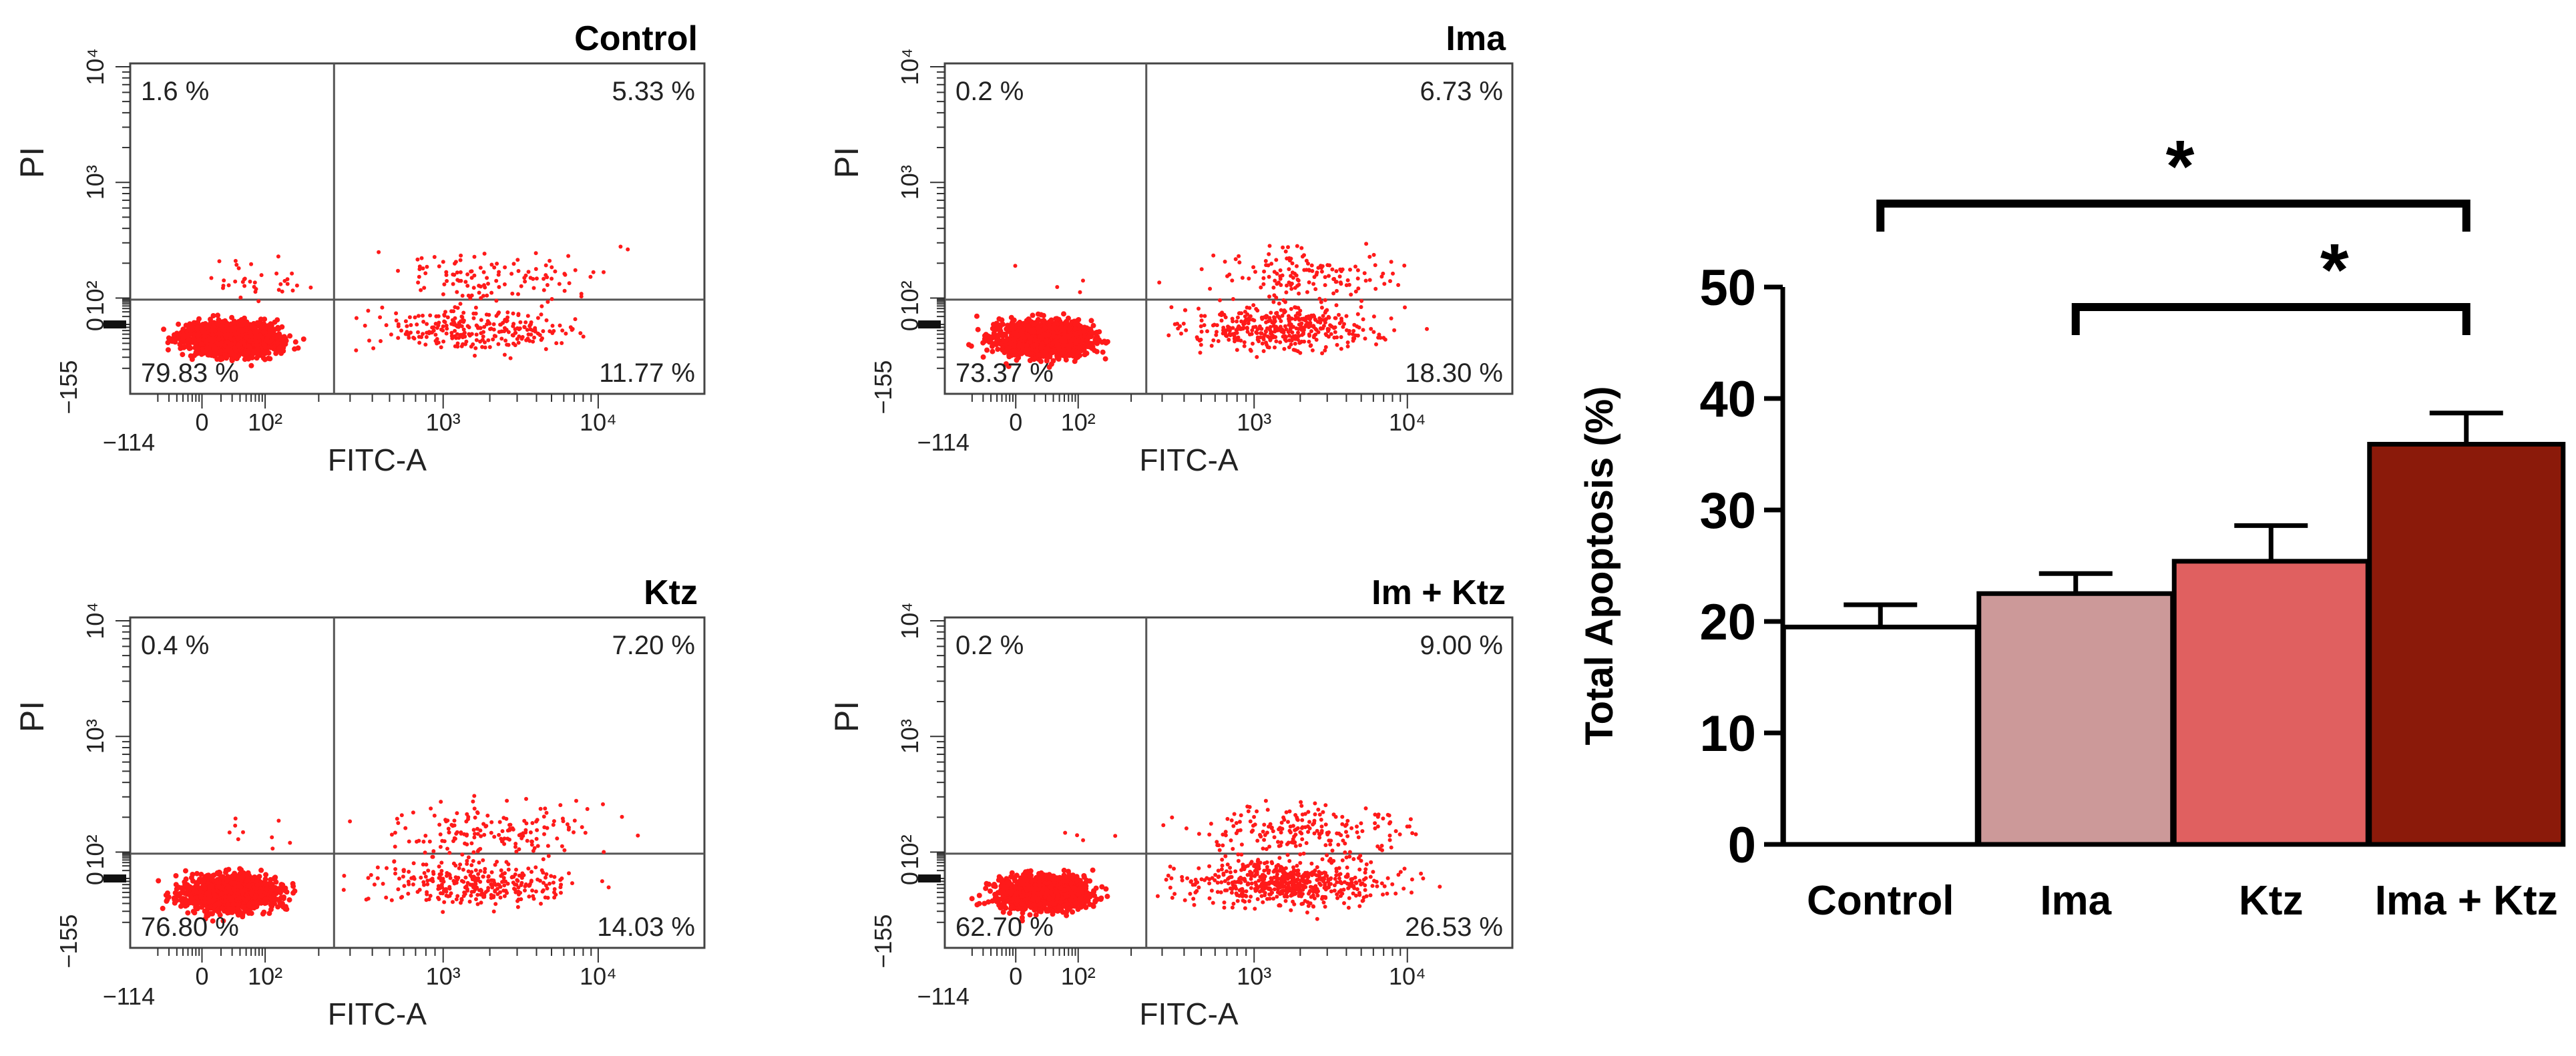  I want to click on y-tick-label: −155, so click(883, 387).